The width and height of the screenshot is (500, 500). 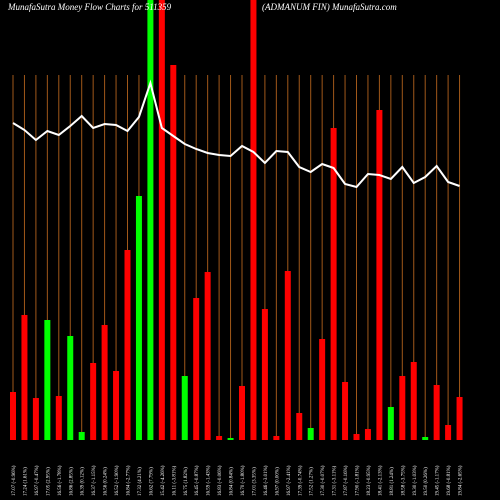 What do you see at coordinates (106, 481) in the screenshot?
I see `x-tick-label: 16.56 (0.24%)` at bounding box center [106, 481].